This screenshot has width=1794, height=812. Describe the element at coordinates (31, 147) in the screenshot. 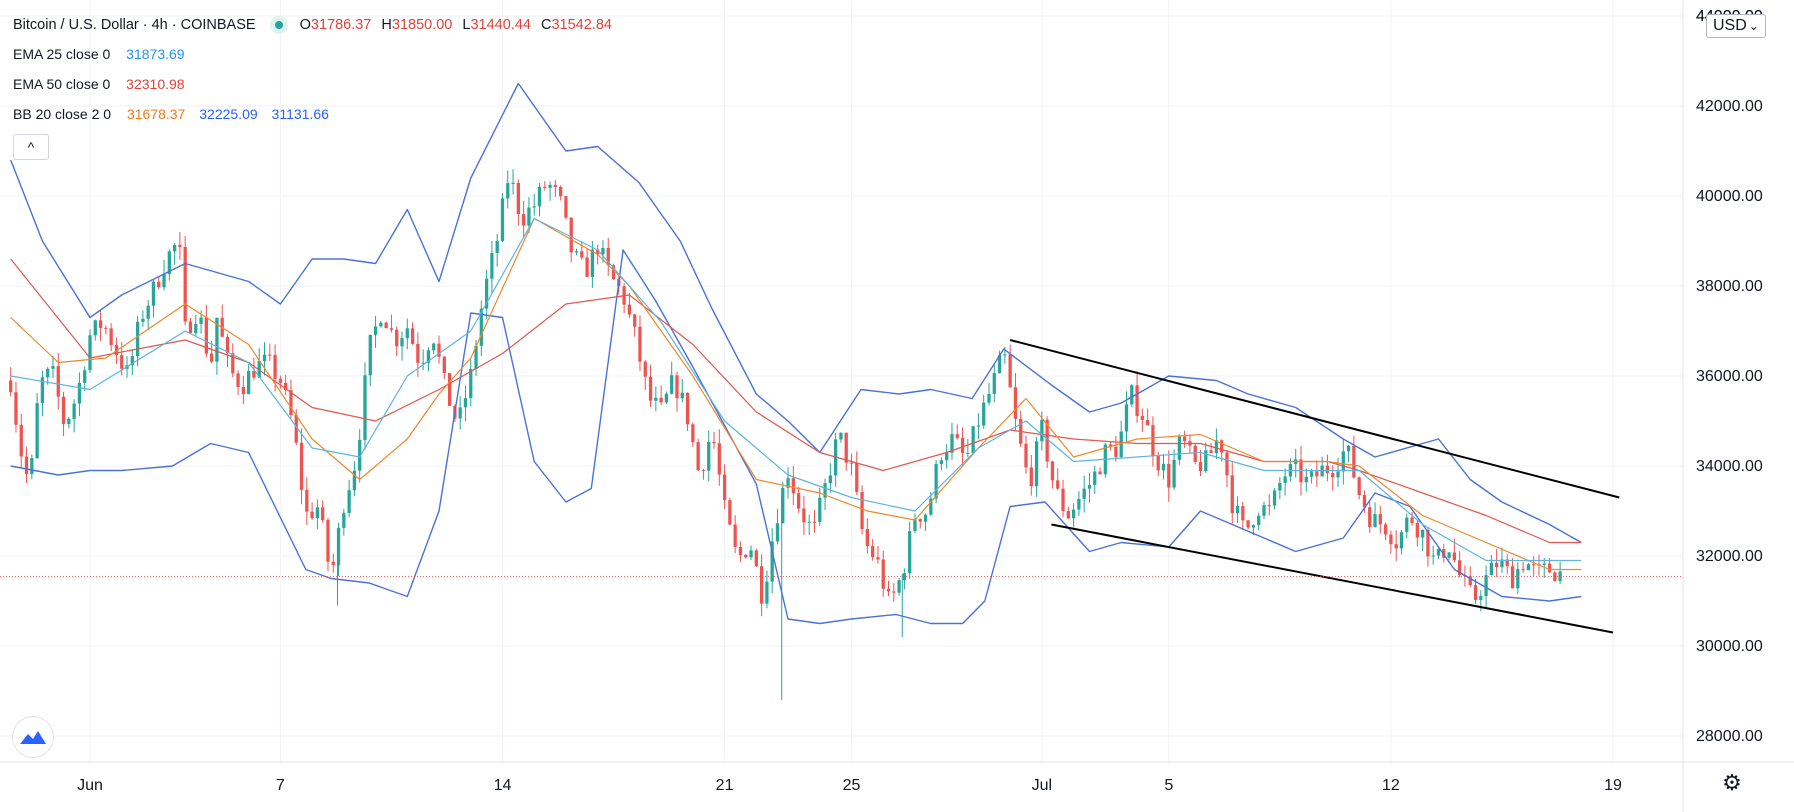

I see `collapse-indicators-button: ^` at that location.